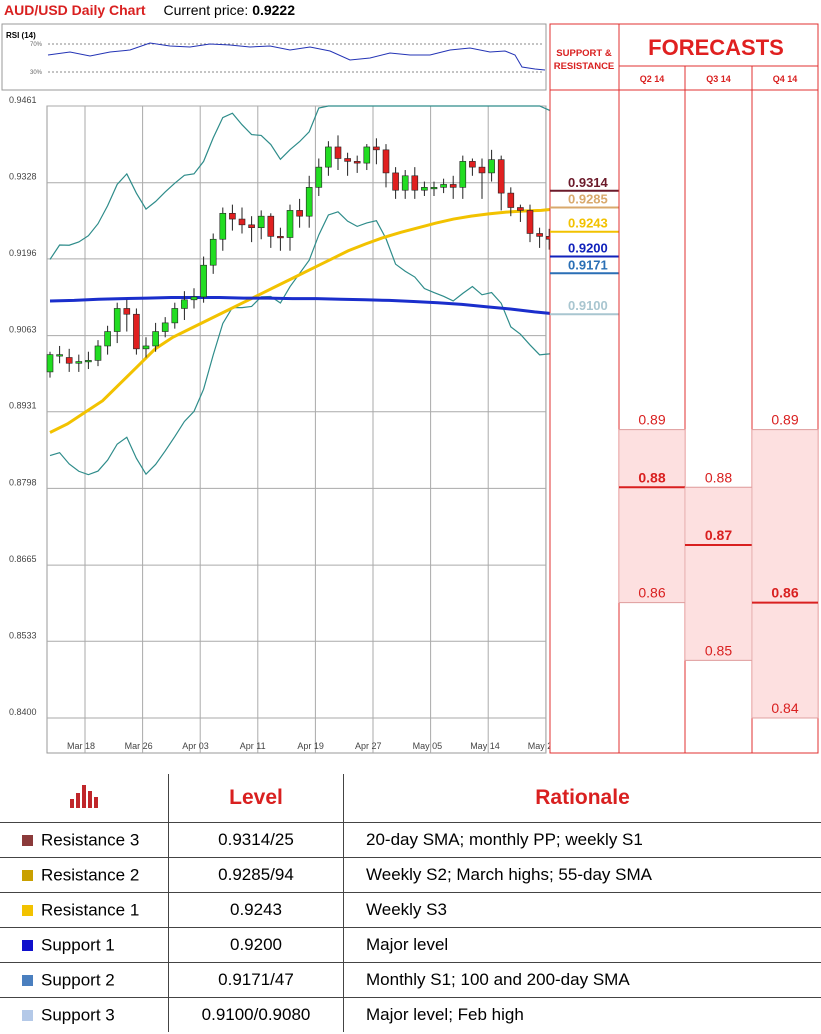 This screenshot has width=821, height=1034. Describe the element at coordinates (206, 10) in the screenshot. I see `price-label: Current price:` at that location.